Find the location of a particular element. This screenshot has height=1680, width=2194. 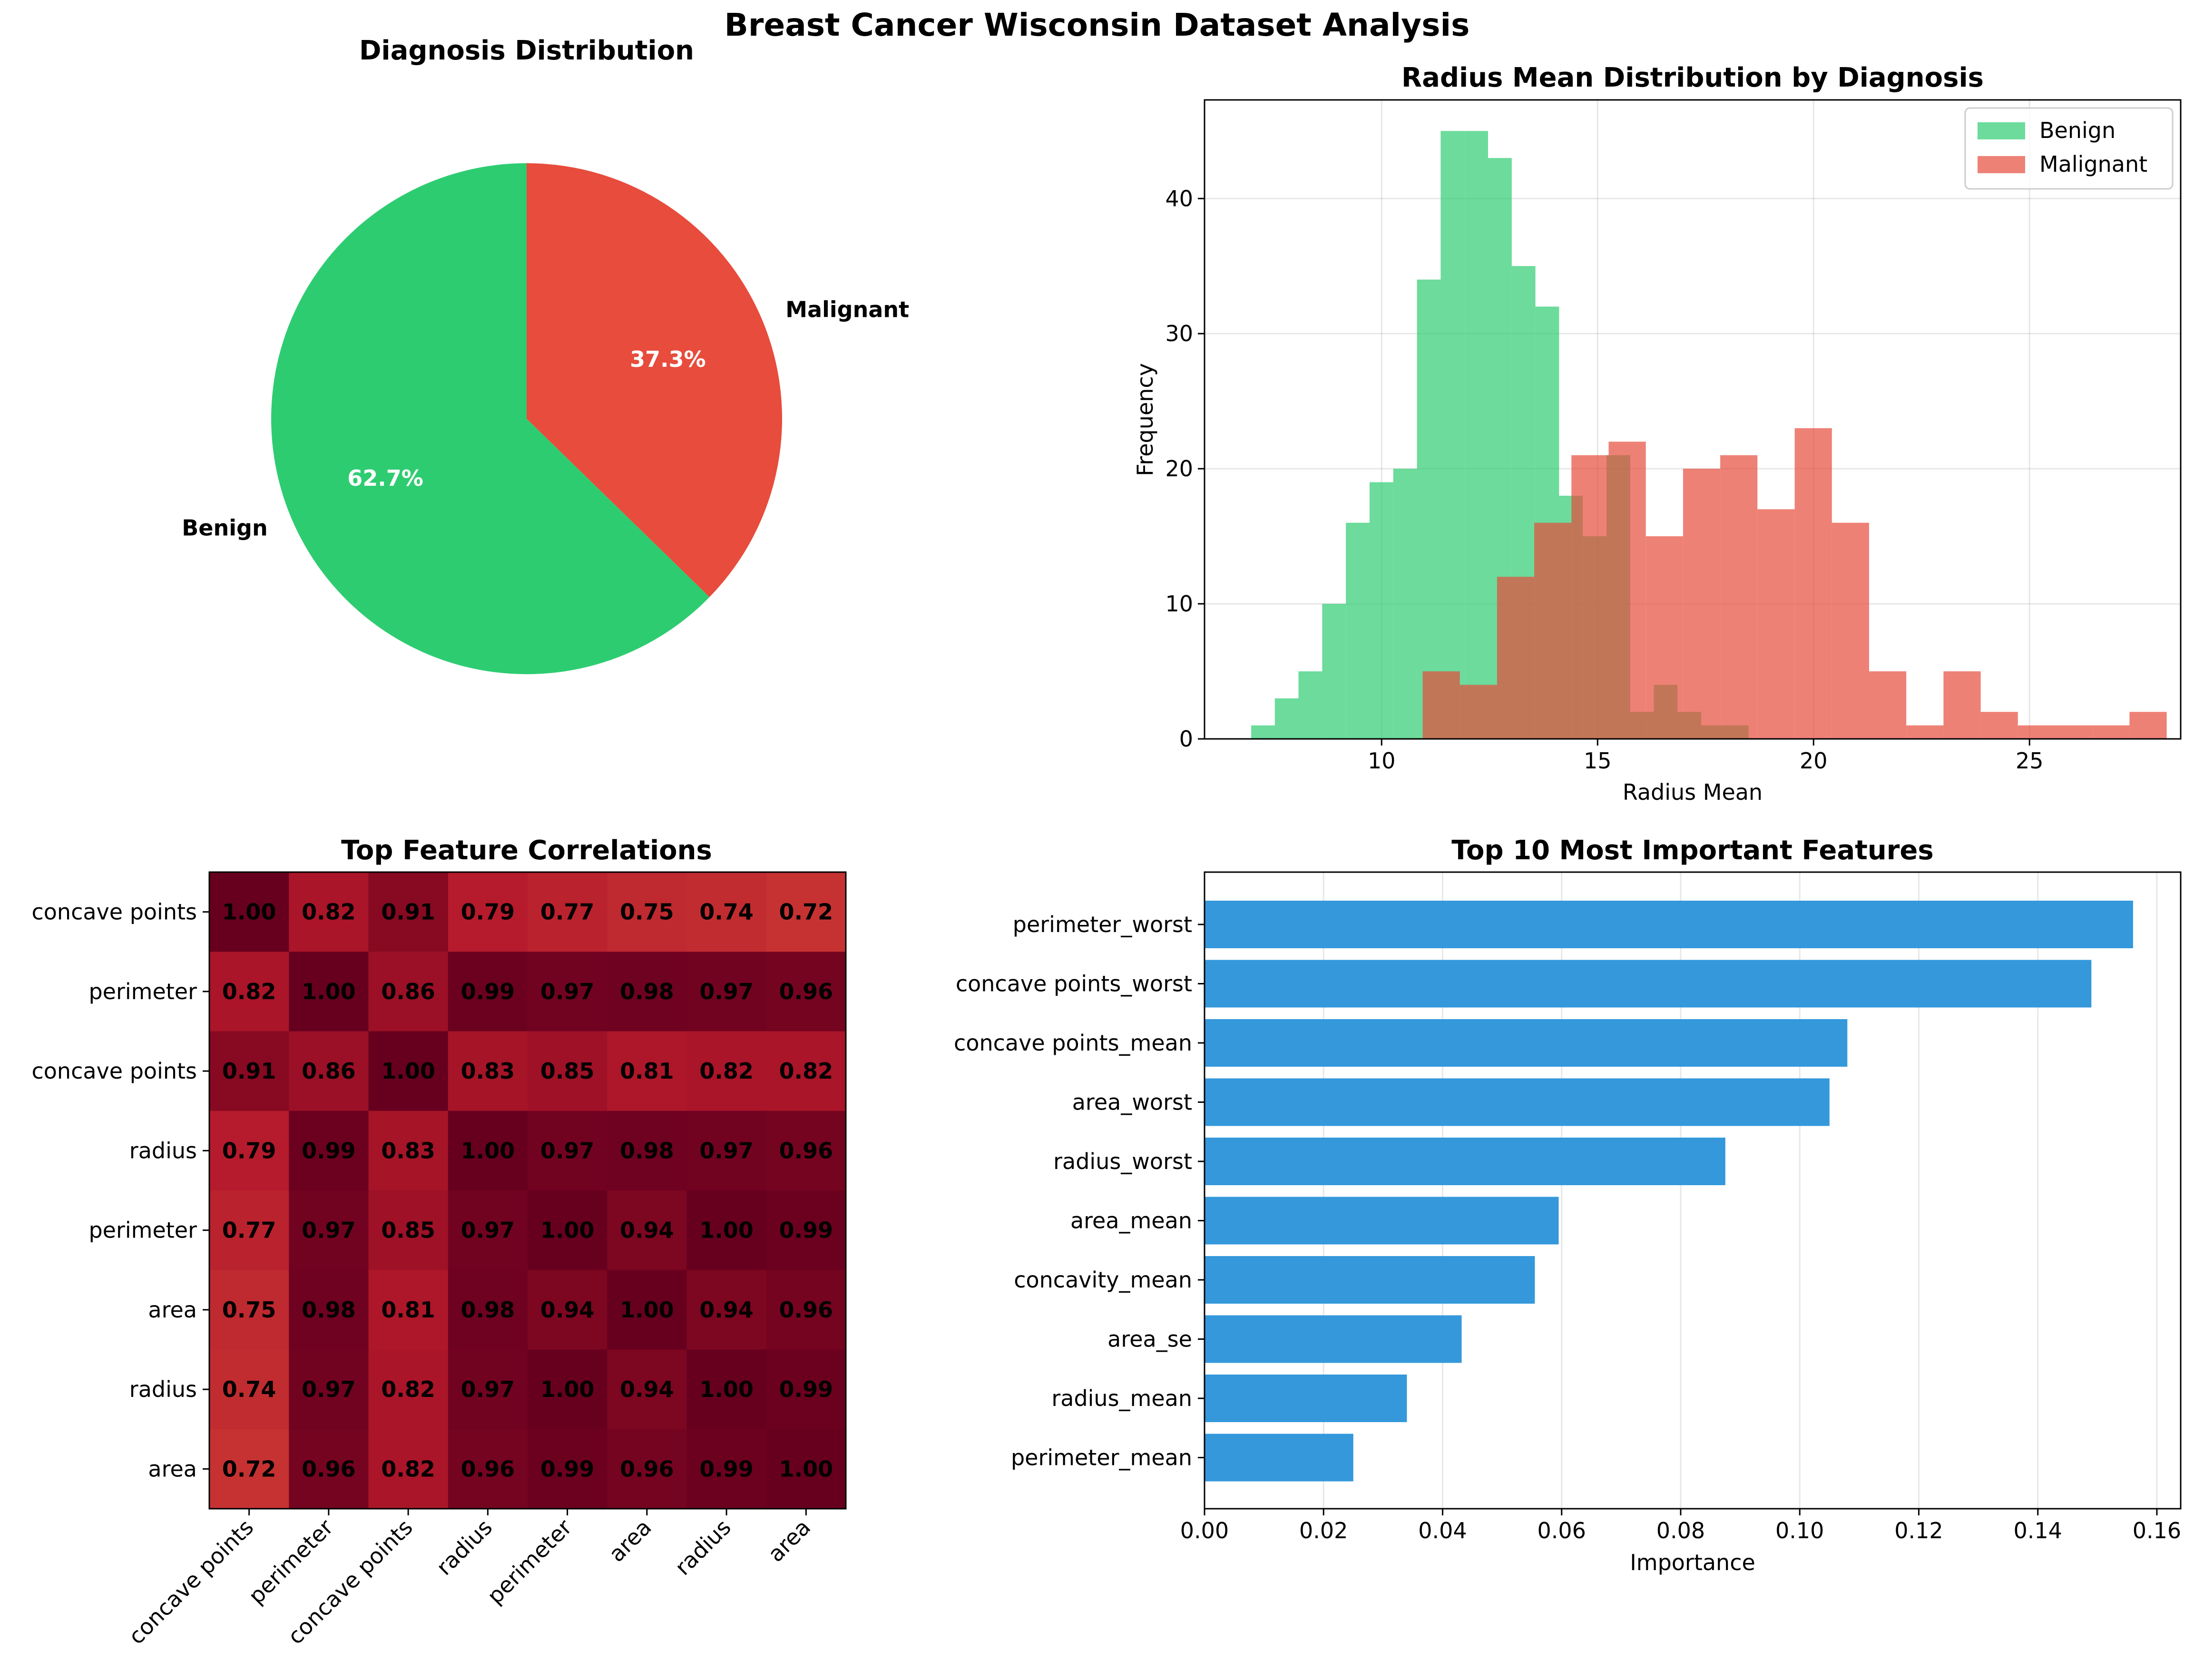

importance-xtick-label: 0.06 is located at coordinates (1562, 1530).